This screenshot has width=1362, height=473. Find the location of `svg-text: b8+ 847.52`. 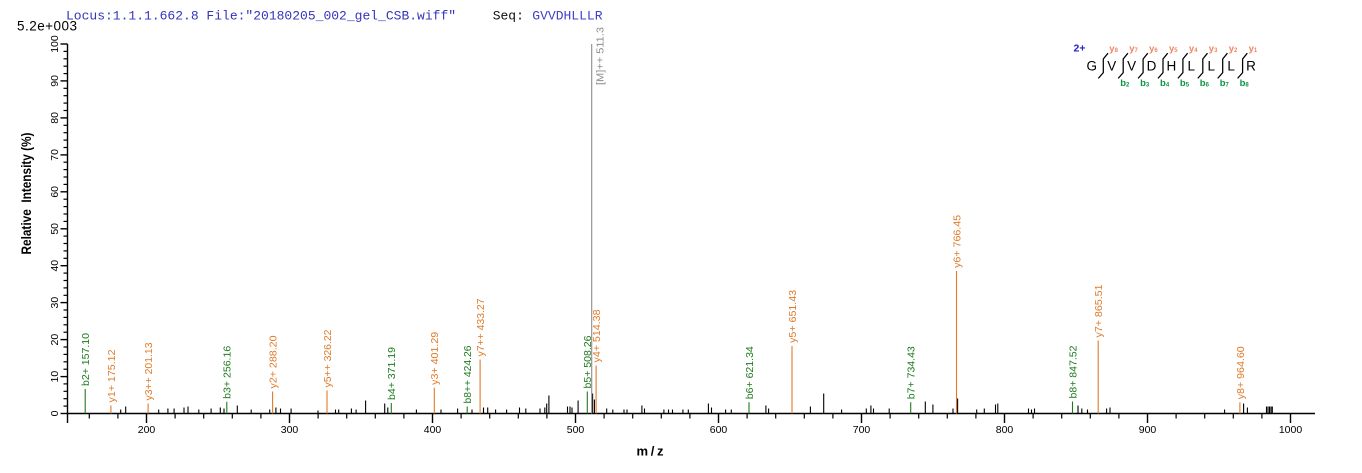

svg-text: b8+ 847.52 is located at coordinates (1073, 371).